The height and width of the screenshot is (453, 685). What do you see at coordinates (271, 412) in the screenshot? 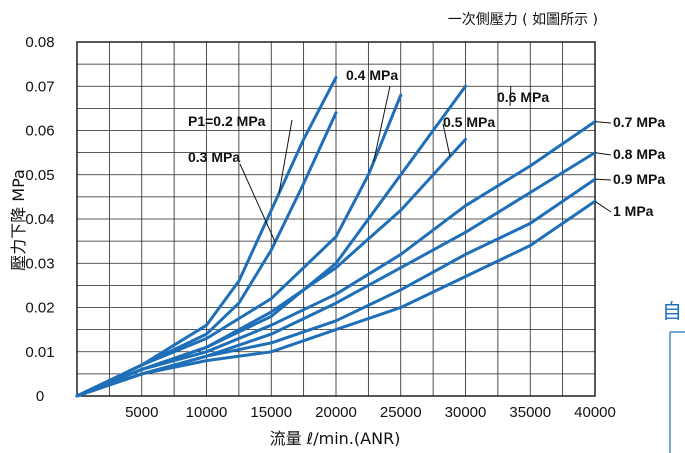
I see `x-tick-label: 15000` at bounding box center [271, 412].